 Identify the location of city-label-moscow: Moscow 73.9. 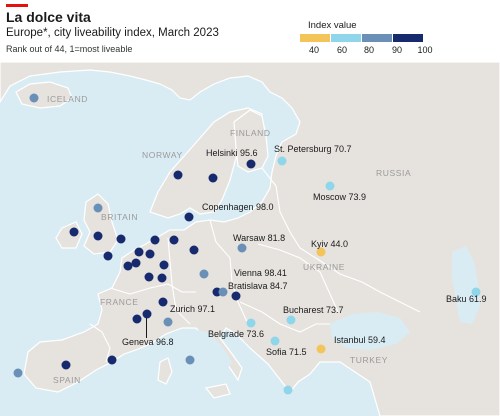
(340, 197).